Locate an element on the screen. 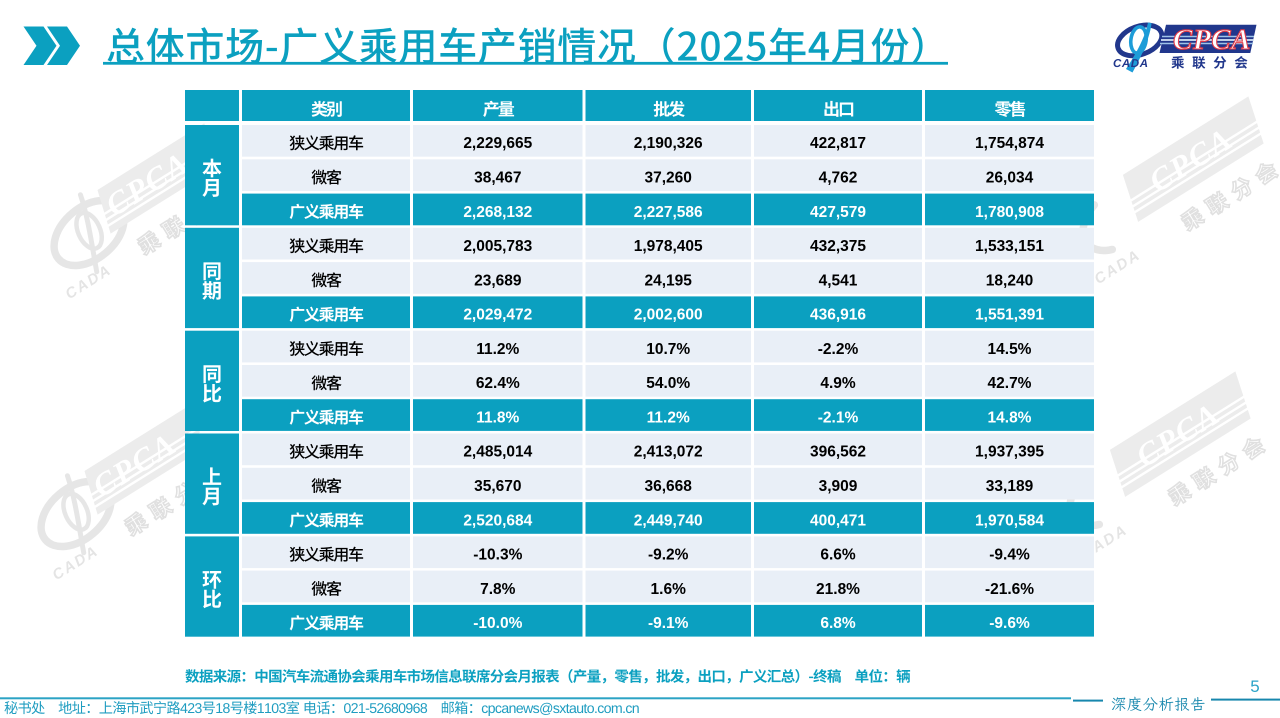  svg-text: 4.9% is located at coordinates (838, 383).